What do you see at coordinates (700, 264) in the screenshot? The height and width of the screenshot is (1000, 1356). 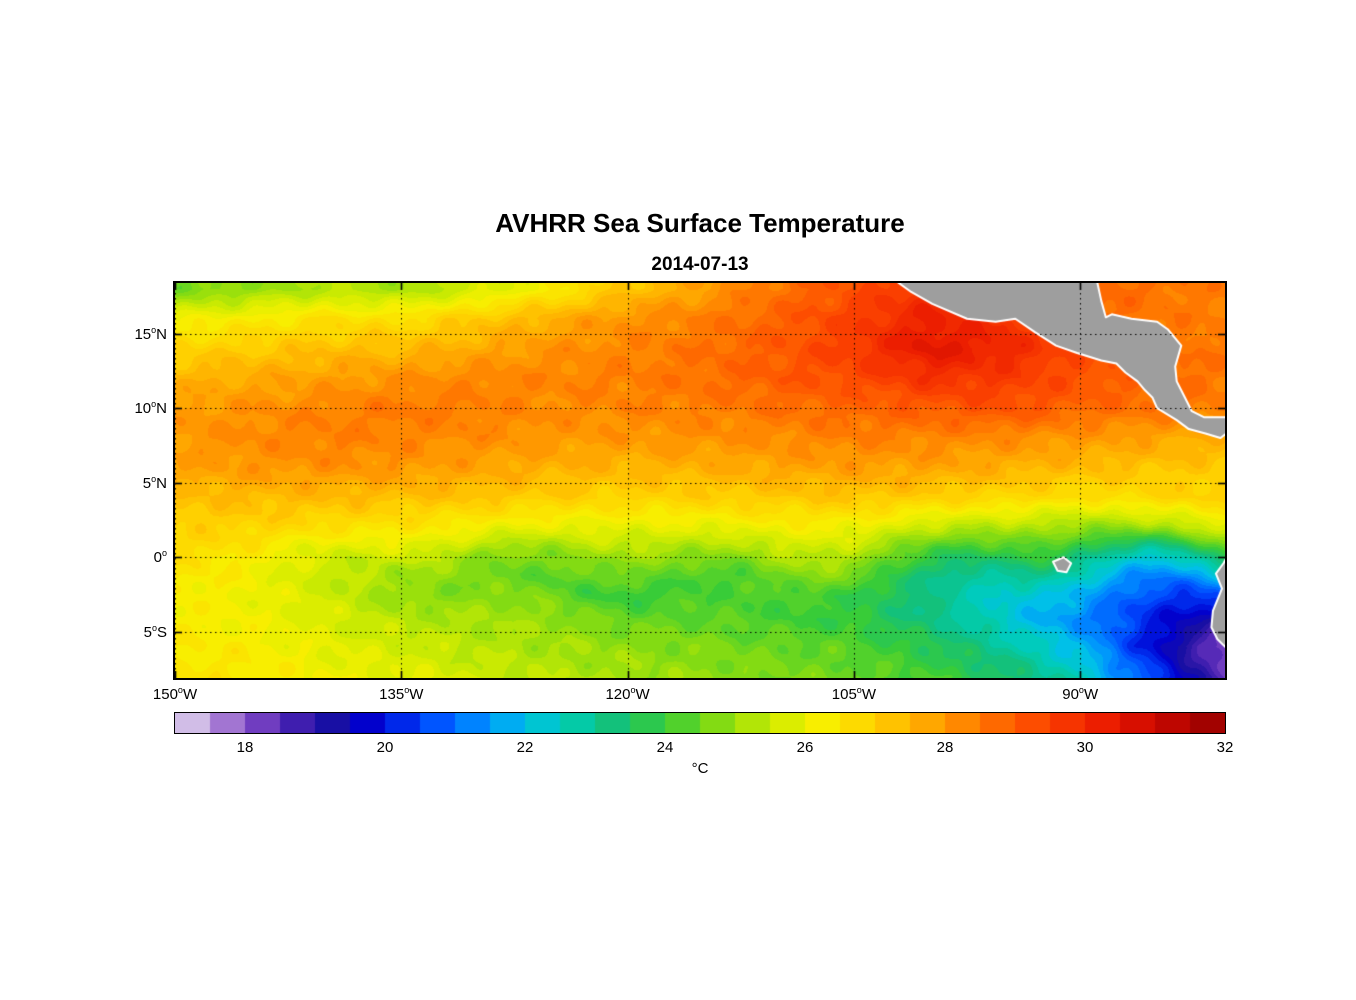 I see `chart-date-subtitle: 2014-07-13` at bounding box center [700, 264].